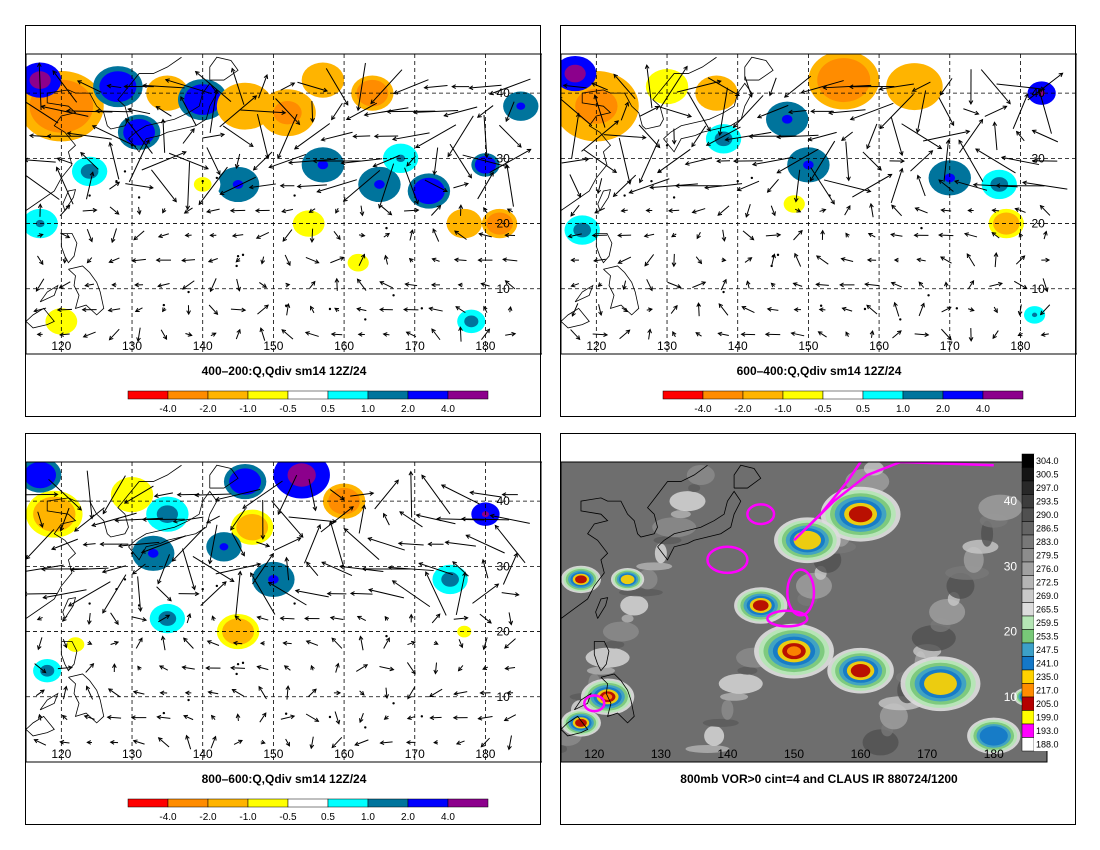  I want to click on y-tick-label-30: 30, so click(503, 158).